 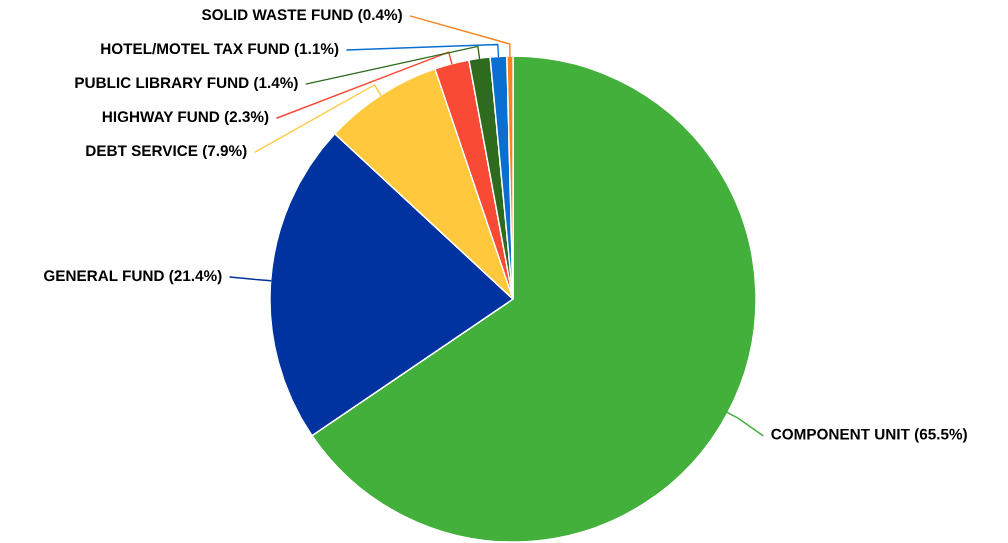 I want to click on slice-label: HIGHWAY FUND (2.3%), so click(x=185, y=118).